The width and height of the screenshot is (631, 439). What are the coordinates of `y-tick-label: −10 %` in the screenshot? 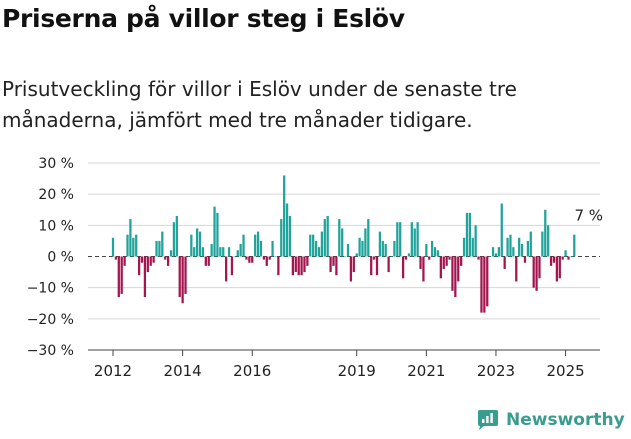 It's located at (50, 289).